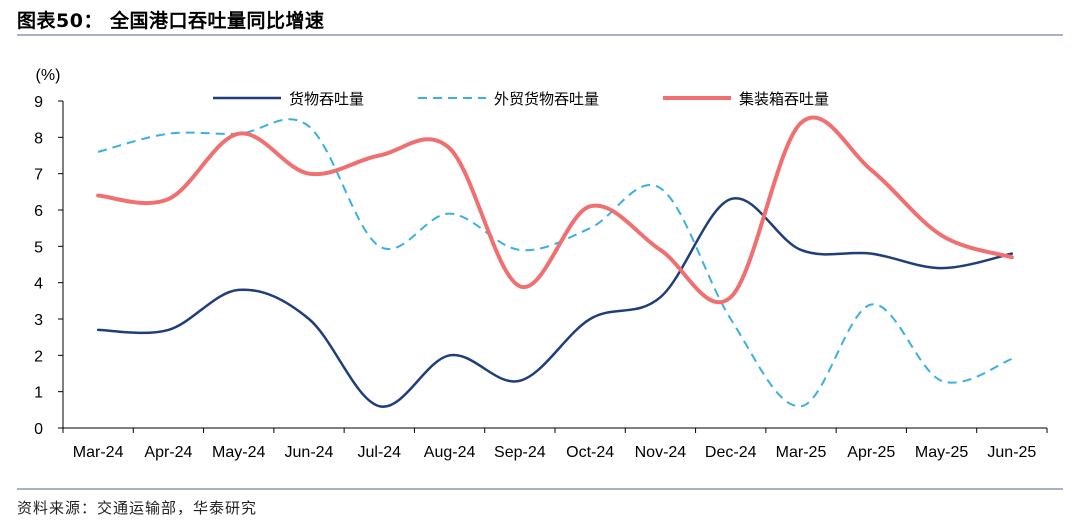 The width and height of the screenshot is (1080, 525). Describe the element at coordinates (38, 175) in the screenshot. I see `y-tick-label: 7` at that location.